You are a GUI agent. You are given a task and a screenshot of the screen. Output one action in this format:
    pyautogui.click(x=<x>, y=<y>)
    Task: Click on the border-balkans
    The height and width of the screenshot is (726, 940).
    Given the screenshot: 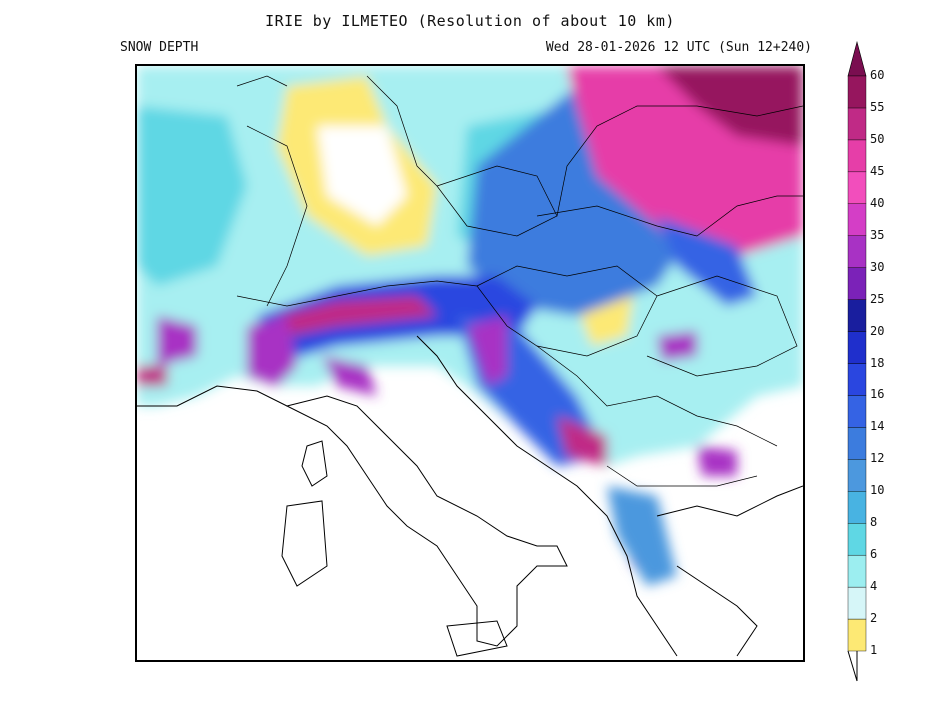 What is the action you would take?
    pyautogui.click(x=657, y=396)
    